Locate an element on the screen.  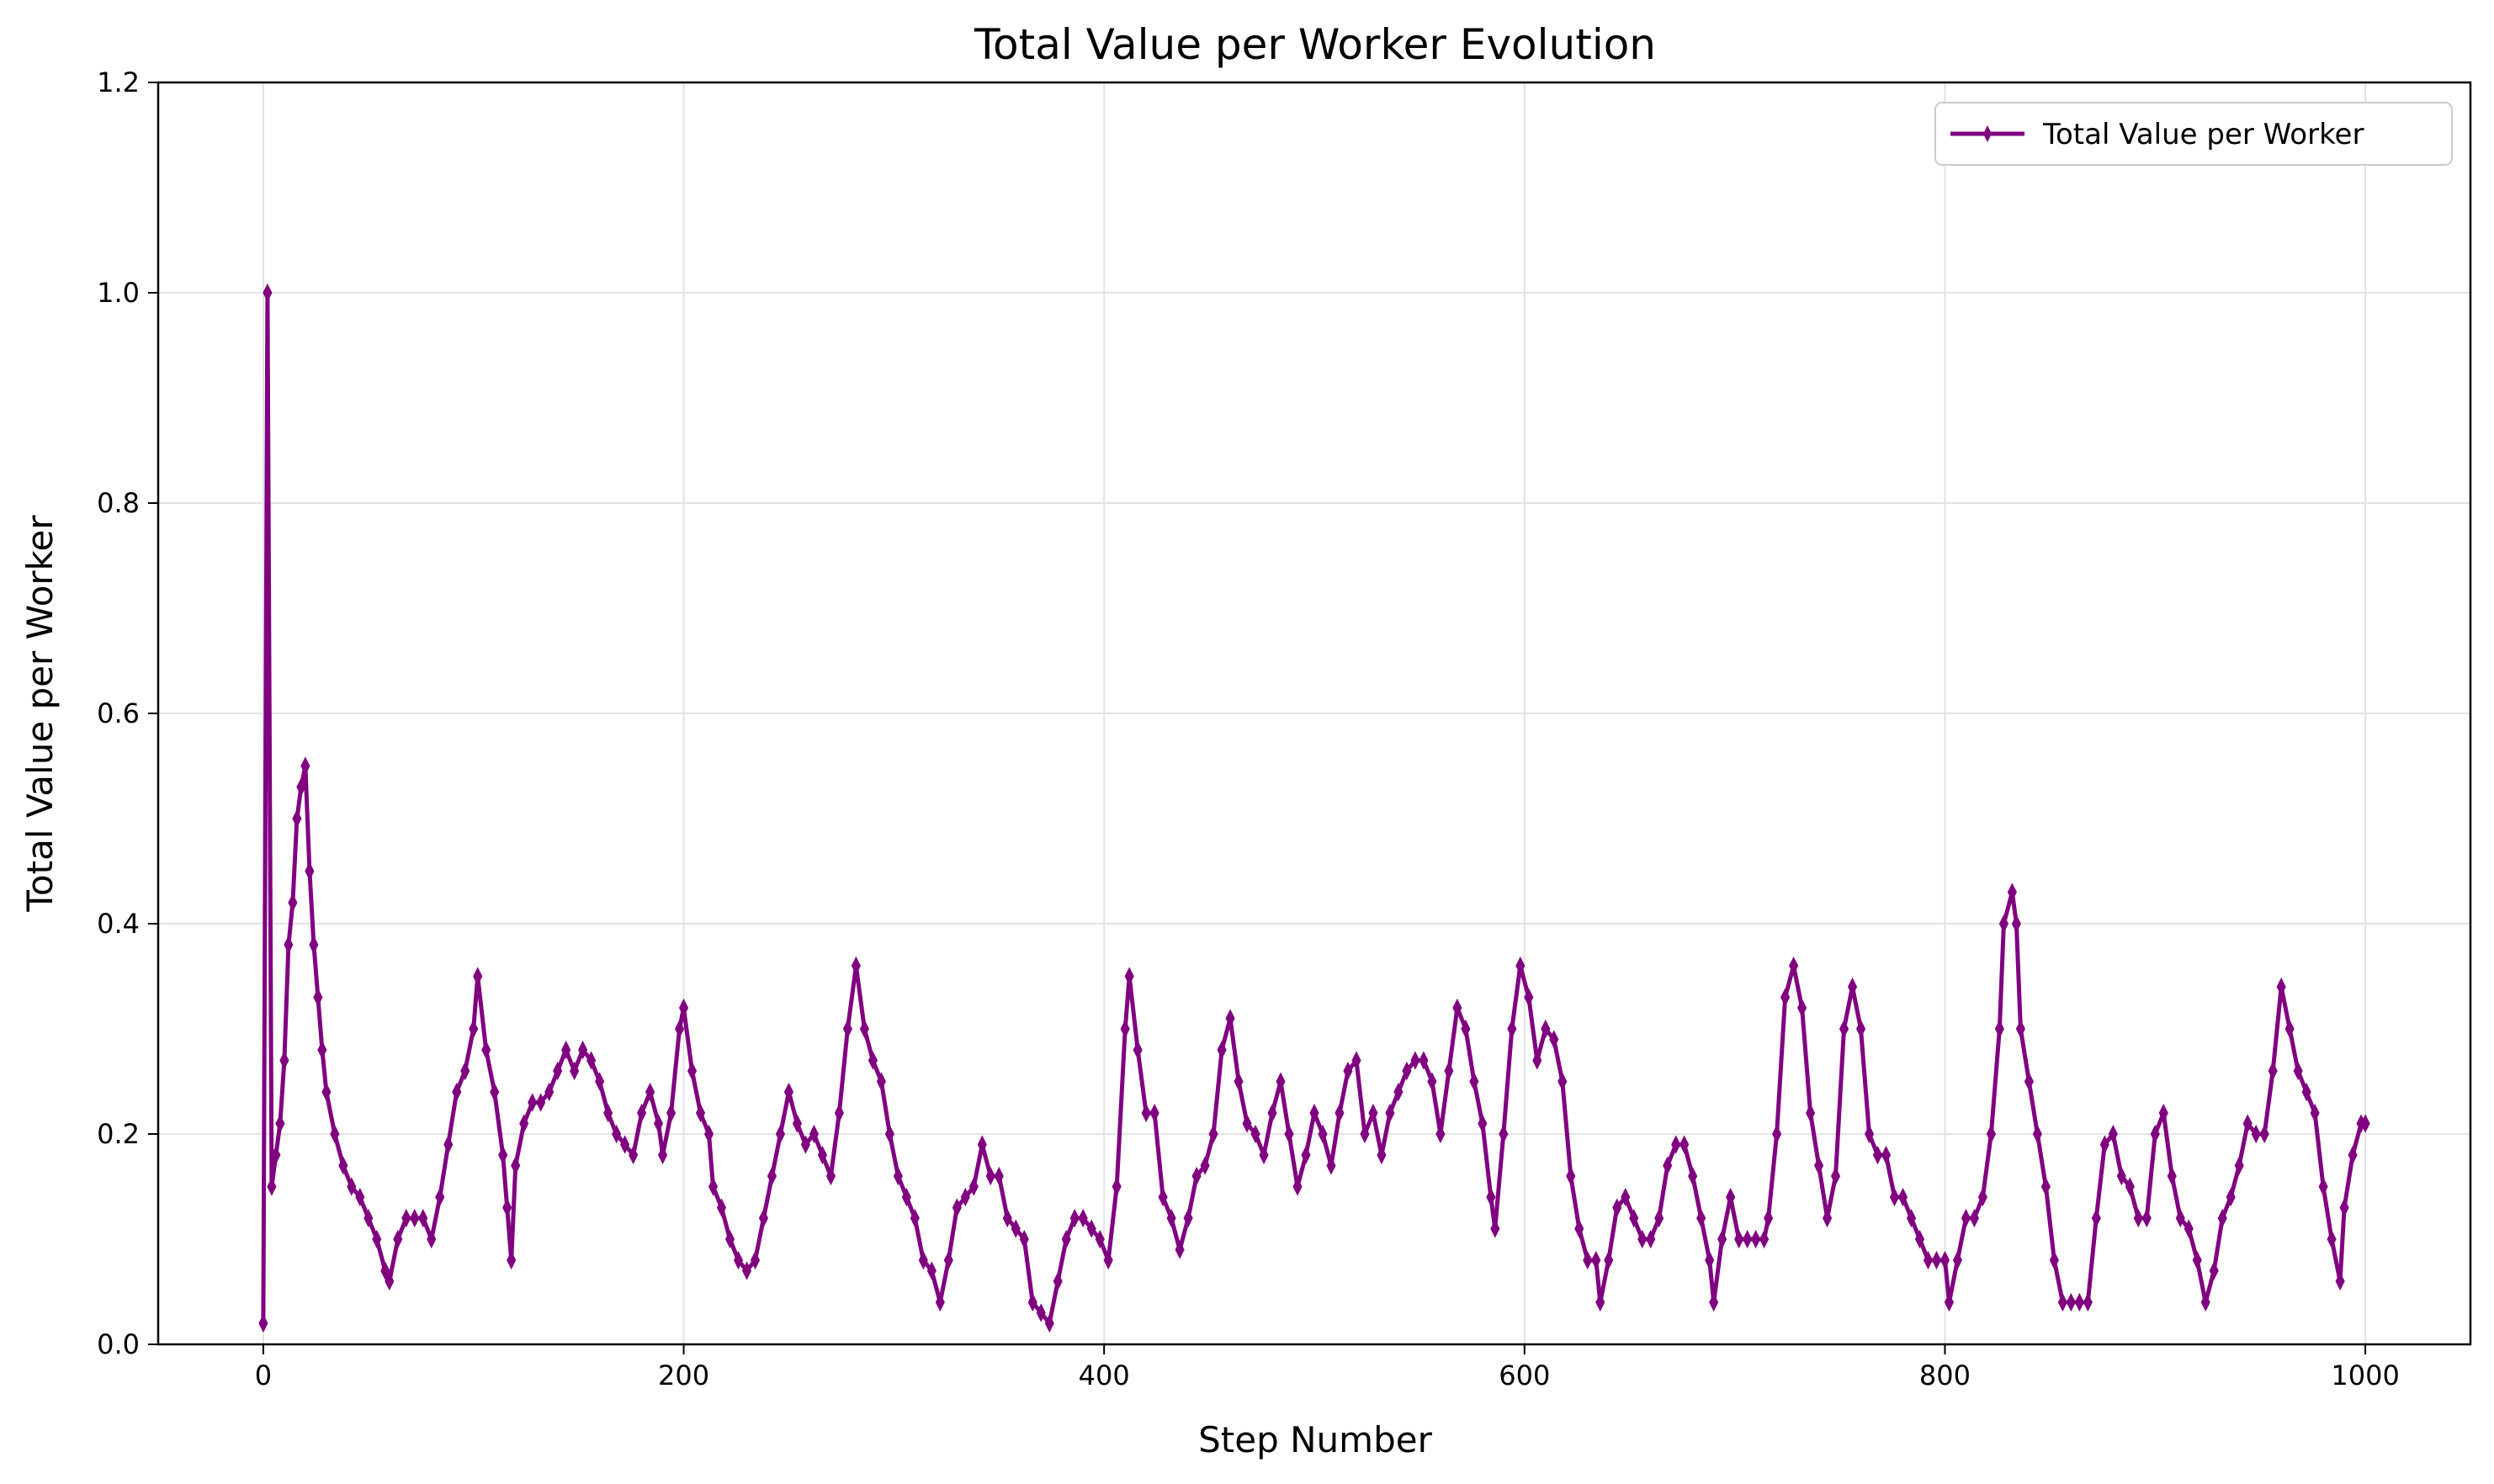
y-tick-label: 0.6 is located at coordinates (118, 713).